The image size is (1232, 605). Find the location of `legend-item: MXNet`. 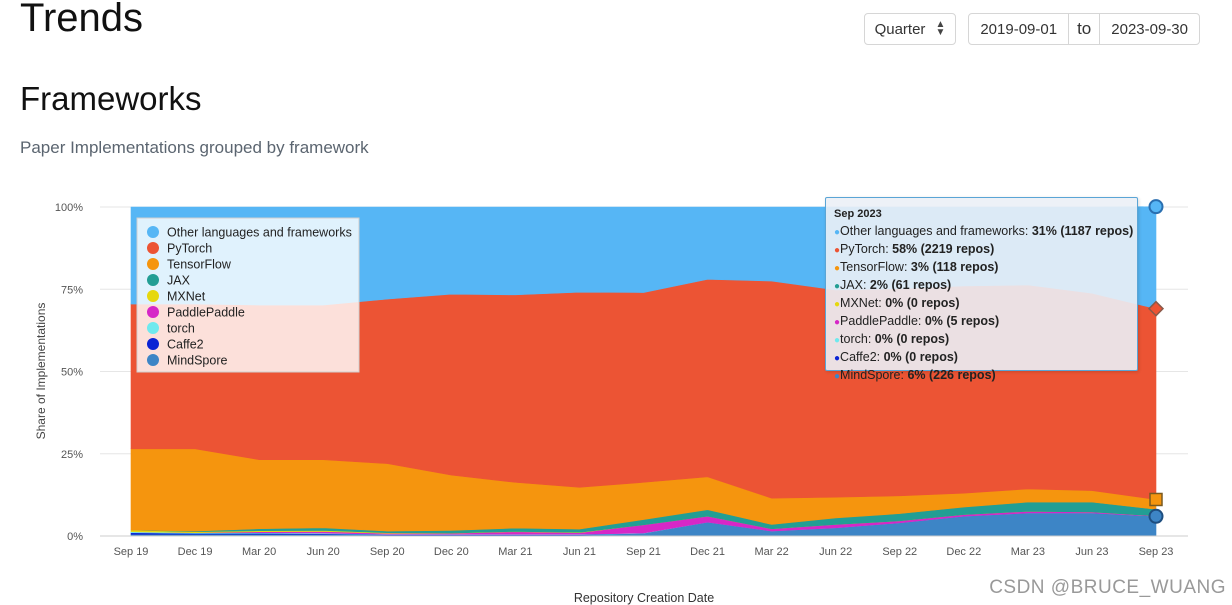

legend-item: MXNet is located at coordinates (186, 297).